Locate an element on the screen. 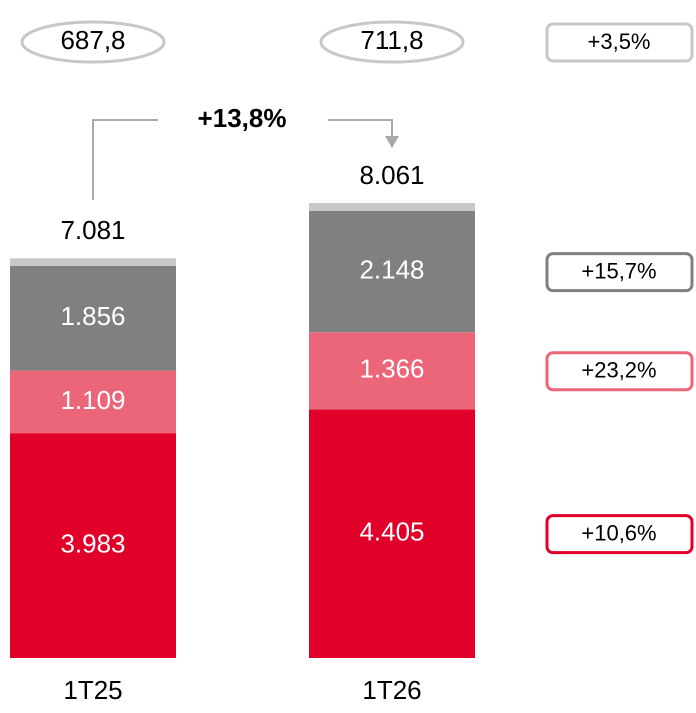 The width and height of the screenshot is (696, 713). growth-label: +10,6% is located at coordinates (618, 532).